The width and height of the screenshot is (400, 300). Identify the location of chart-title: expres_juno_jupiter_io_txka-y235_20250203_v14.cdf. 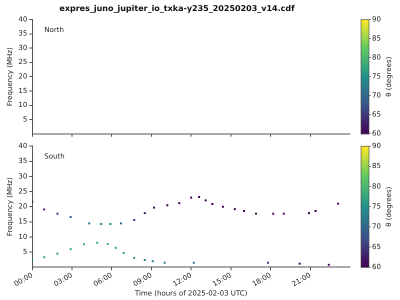
(177, 8).